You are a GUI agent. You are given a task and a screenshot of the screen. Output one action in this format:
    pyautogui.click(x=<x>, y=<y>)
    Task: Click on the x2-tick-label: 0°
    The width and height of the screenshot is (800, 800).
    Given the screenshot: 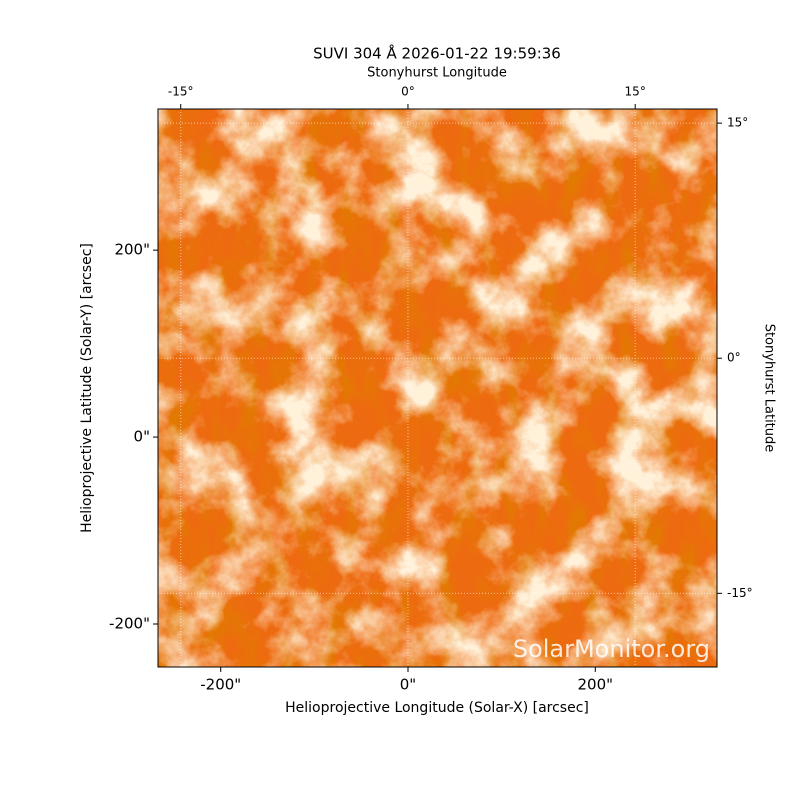 What is the action you would take?
    pyautogui.click(x=408, y=92)
    